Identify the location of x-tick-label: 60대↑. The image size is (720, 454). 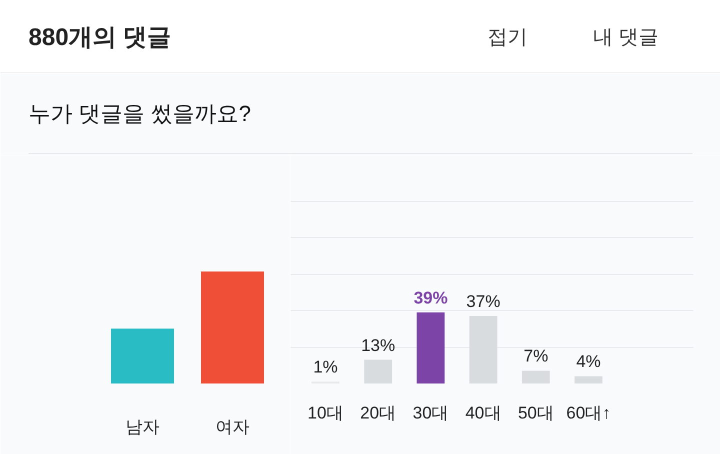
(588, 413).